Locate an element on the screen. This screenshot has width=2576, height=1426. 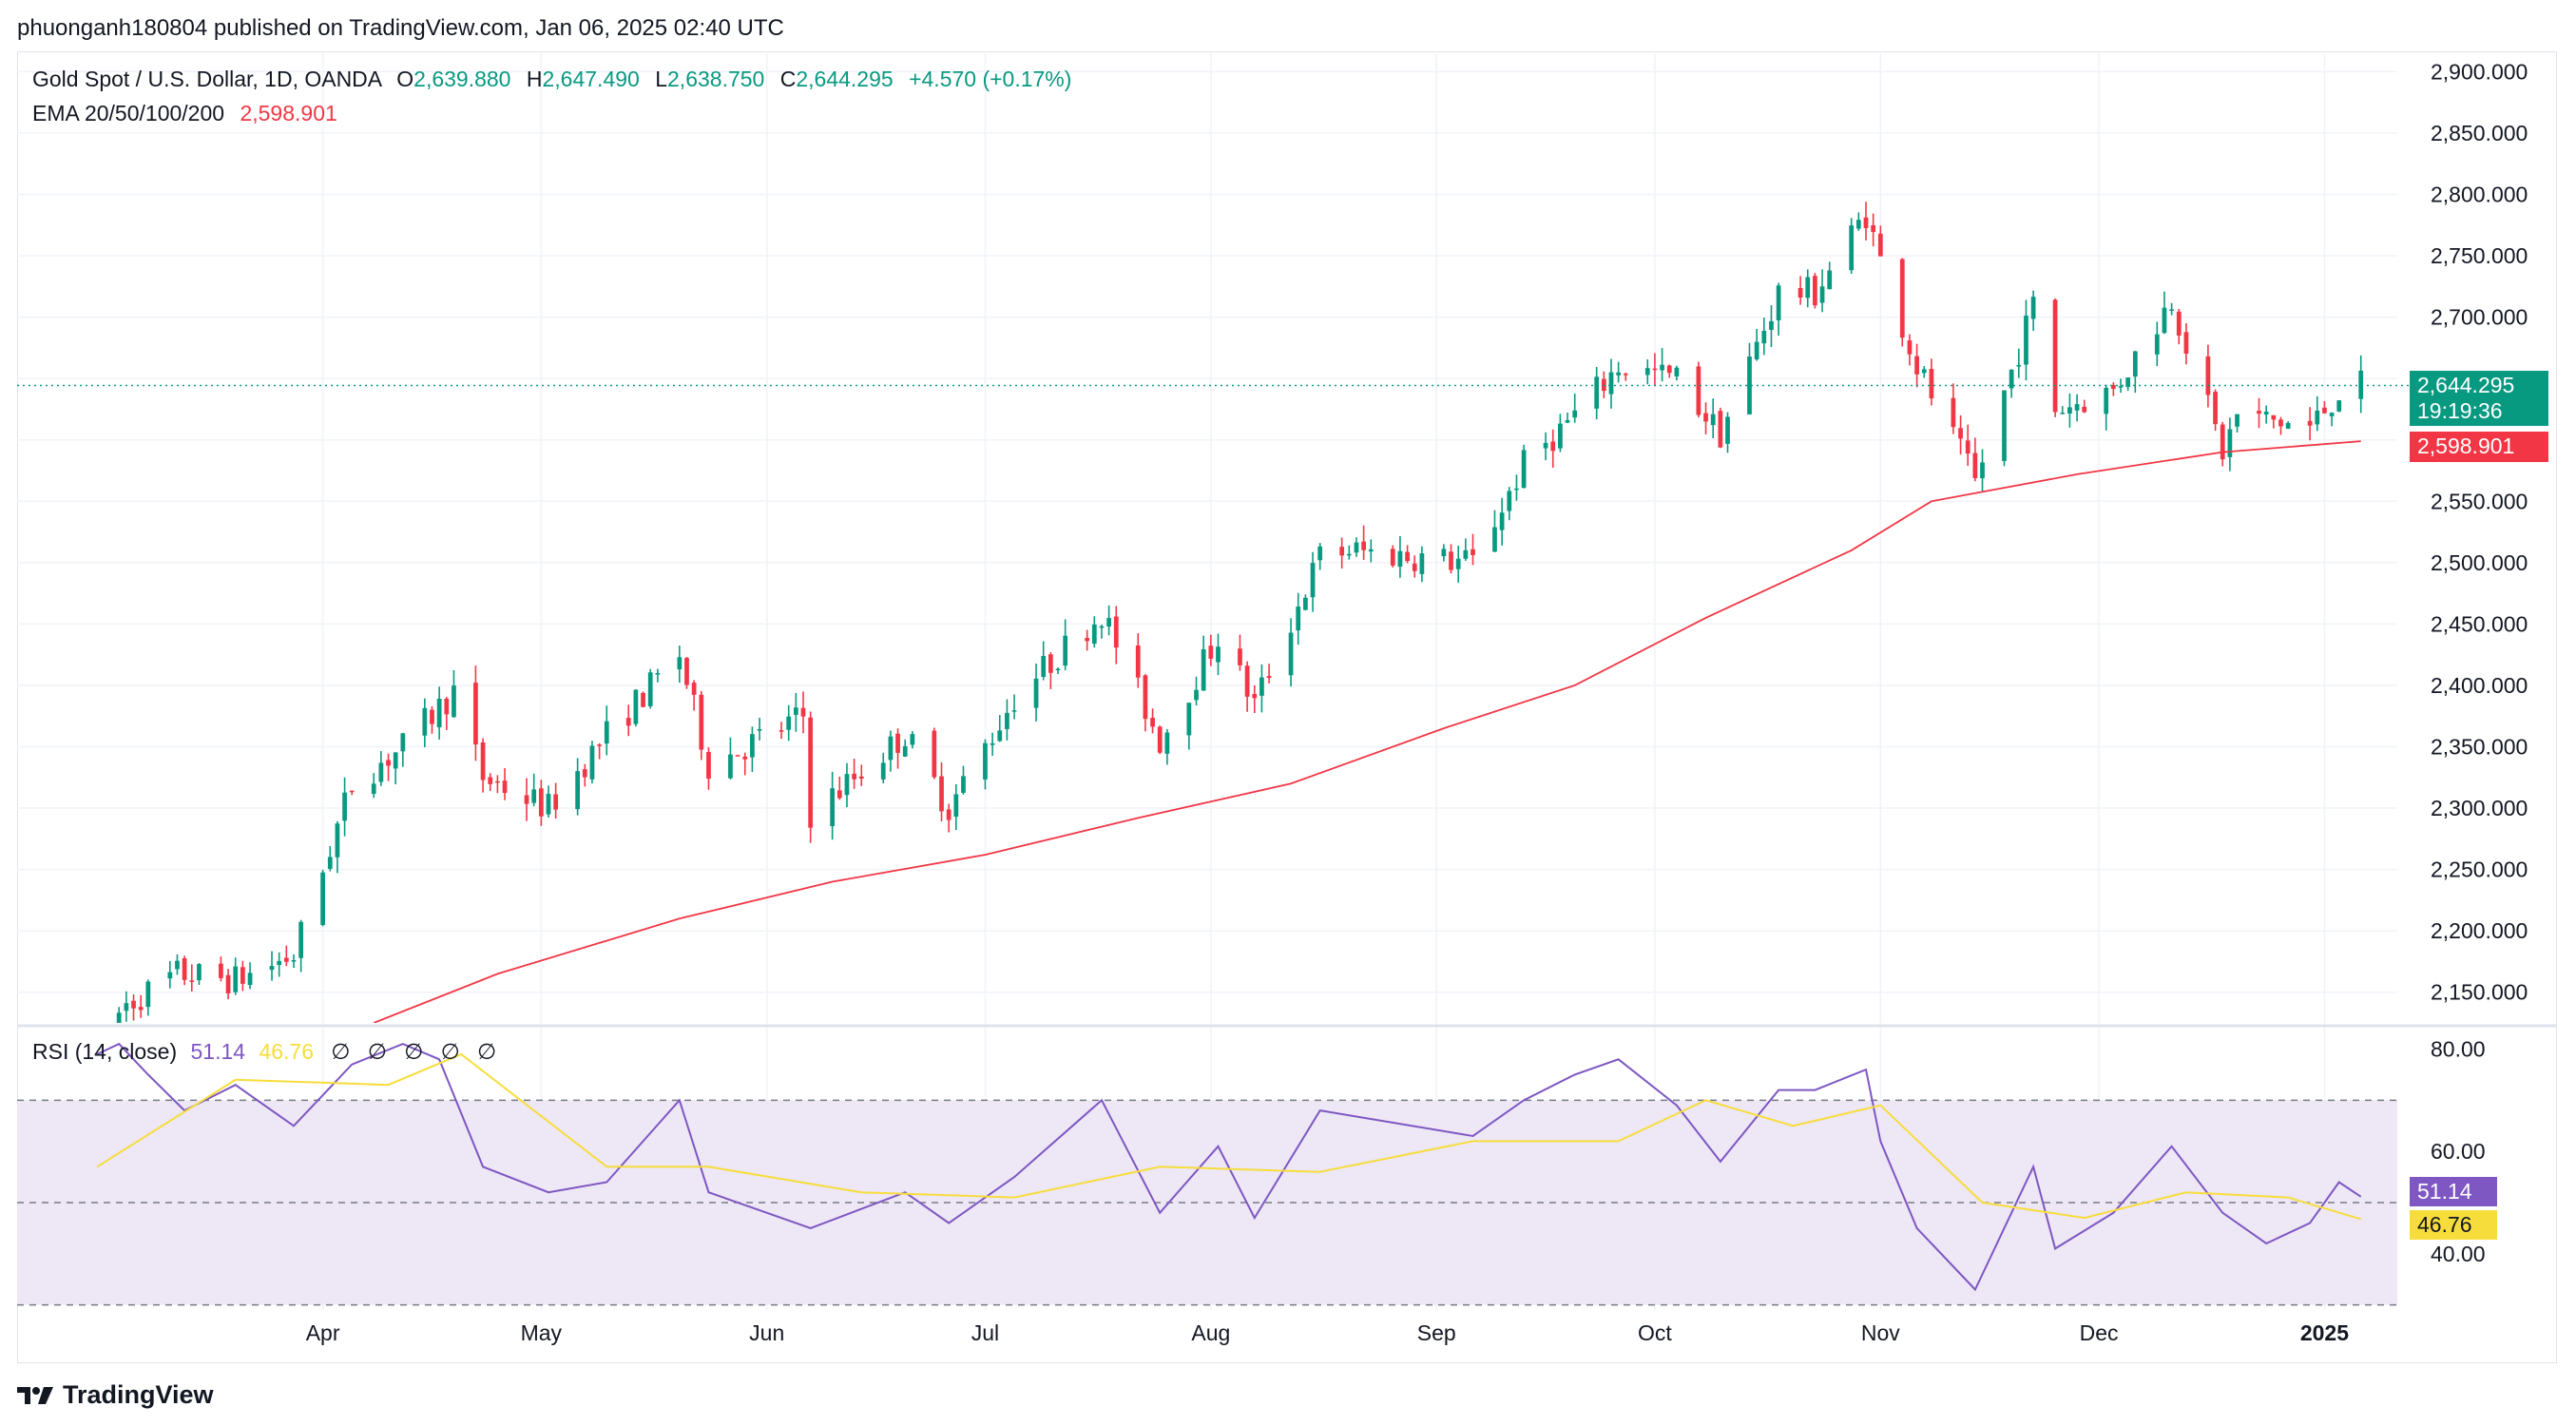
close-value: 2,644.295 is located at coordinates (845, 79).